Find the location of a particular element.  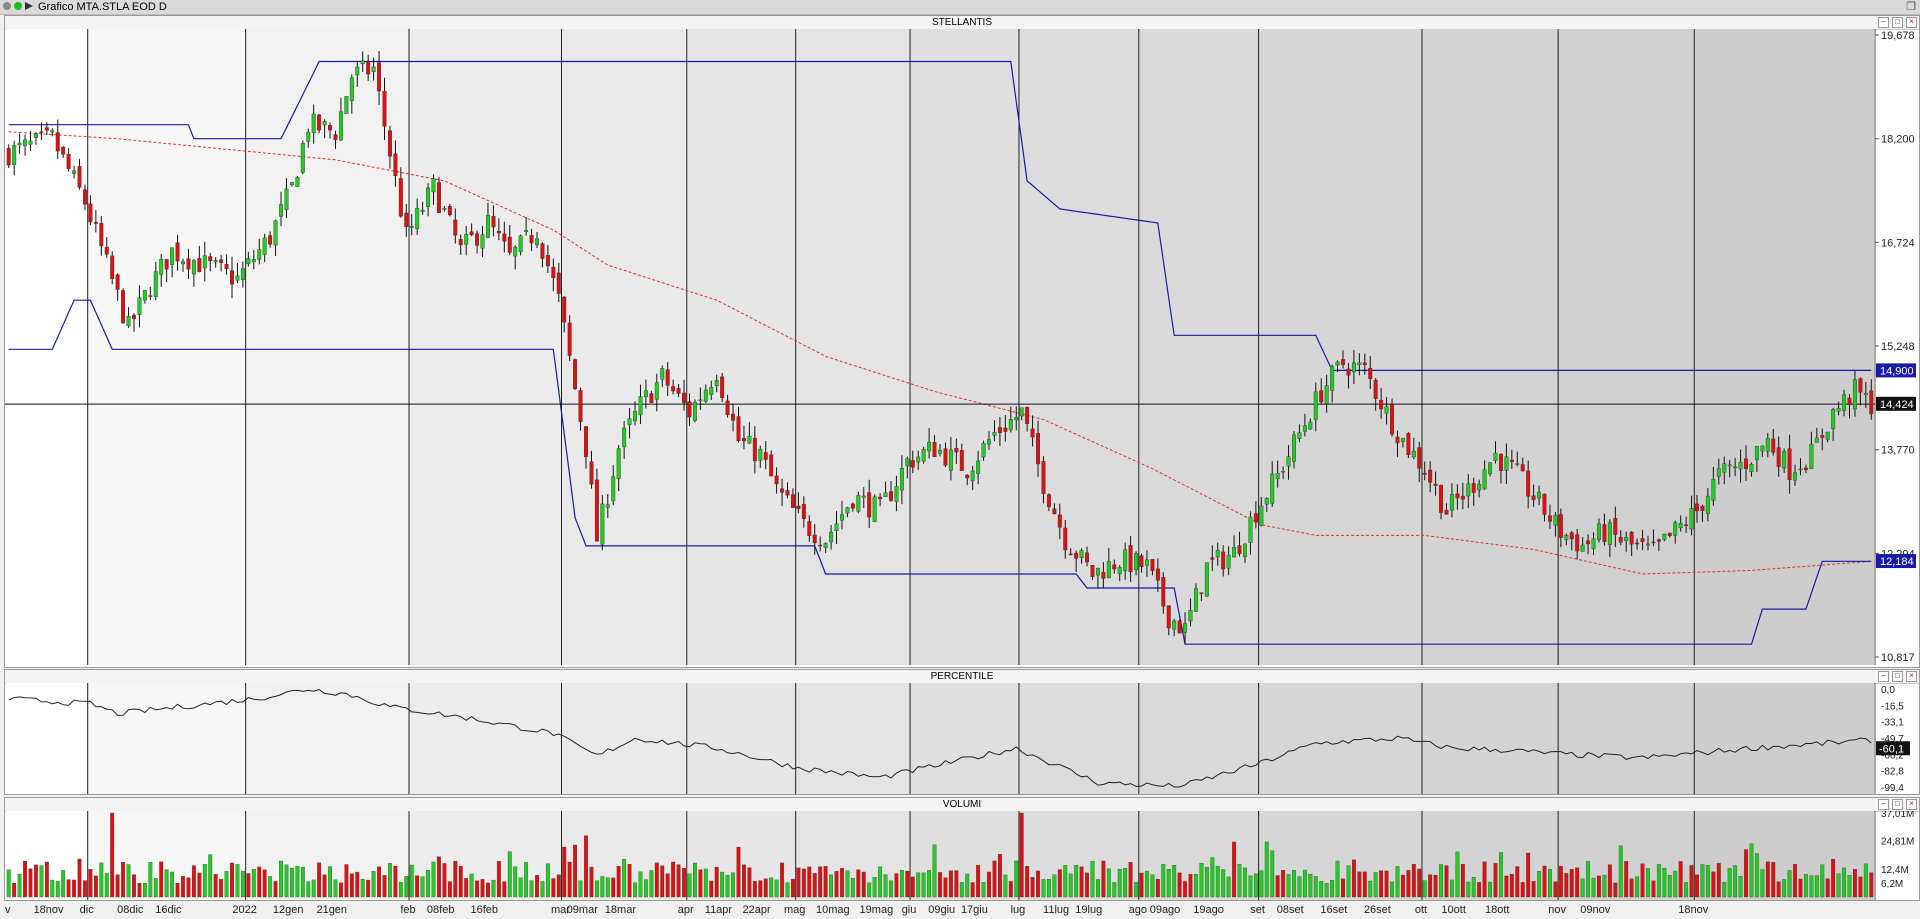

price-panel-header: STELLANTIS – □ × is located at coordinates (962, 23).